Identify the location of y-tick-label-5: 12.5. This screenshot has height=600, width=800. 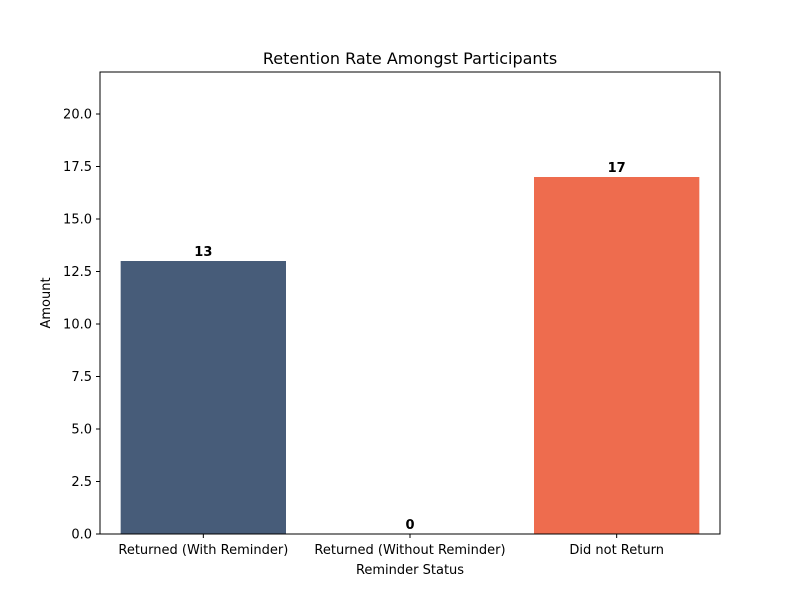
(77, 272).